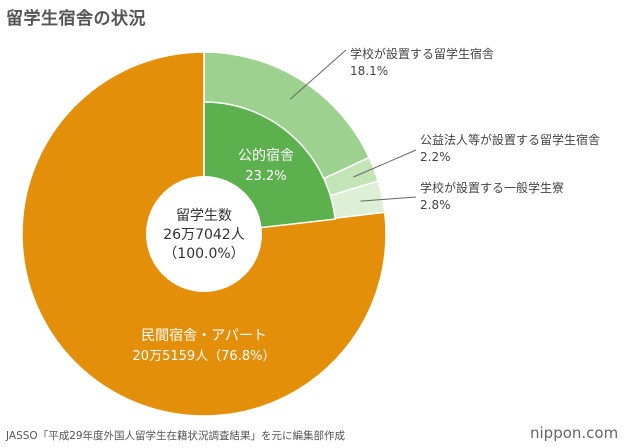 The height and width of the screenshot is (448, 640). I want to click on slice-label-public-name: 公的宿舎, so click(266, 155).